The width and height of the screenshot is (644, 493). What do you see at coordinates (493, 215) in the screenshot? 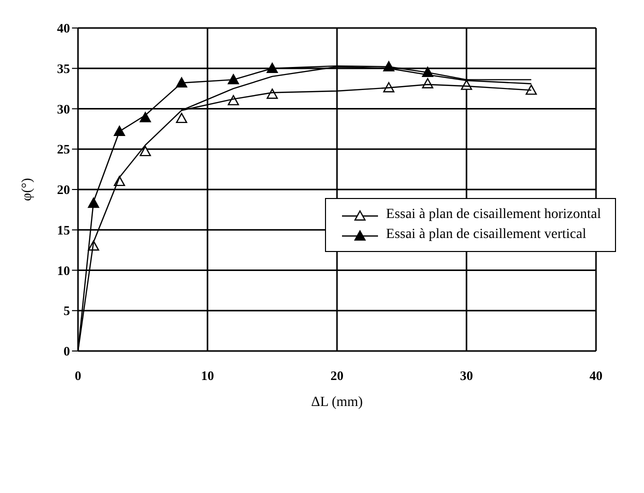
I see `legend-label: Essai à plan de cisaillement horizontal` at bounding box center [493, 215].